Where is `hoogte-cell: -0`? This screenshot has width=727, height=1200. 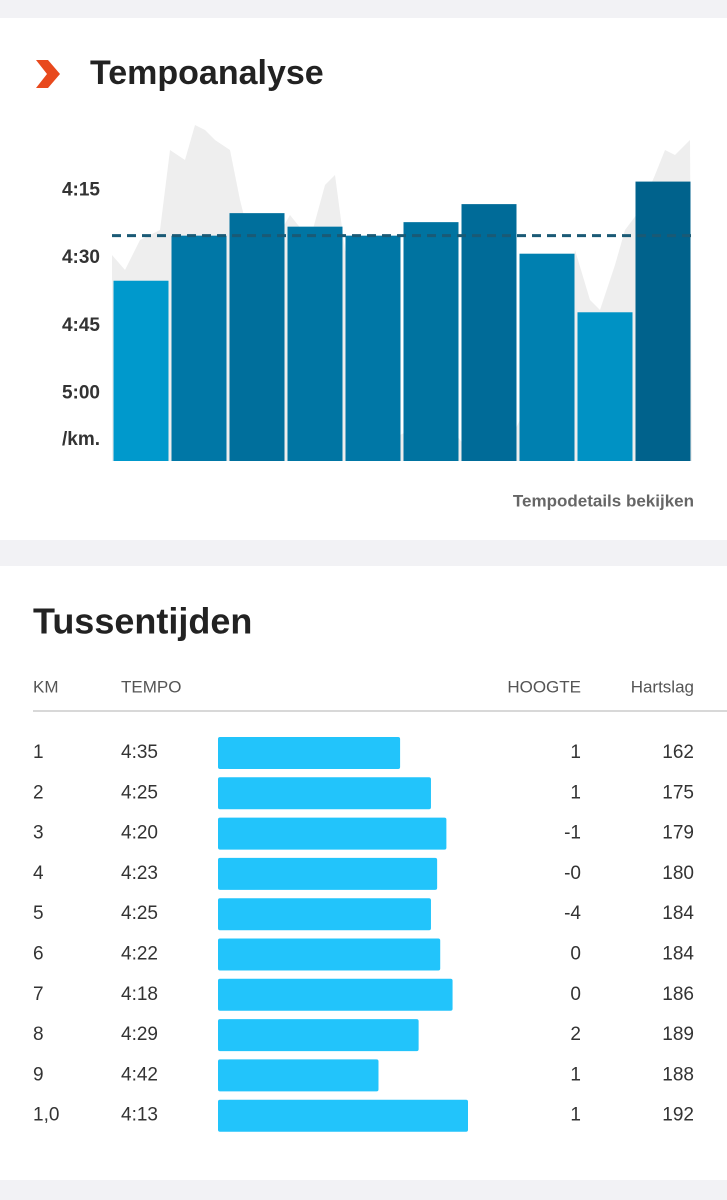 hoogte-cell: -0 is located at coordinates (572, 873).